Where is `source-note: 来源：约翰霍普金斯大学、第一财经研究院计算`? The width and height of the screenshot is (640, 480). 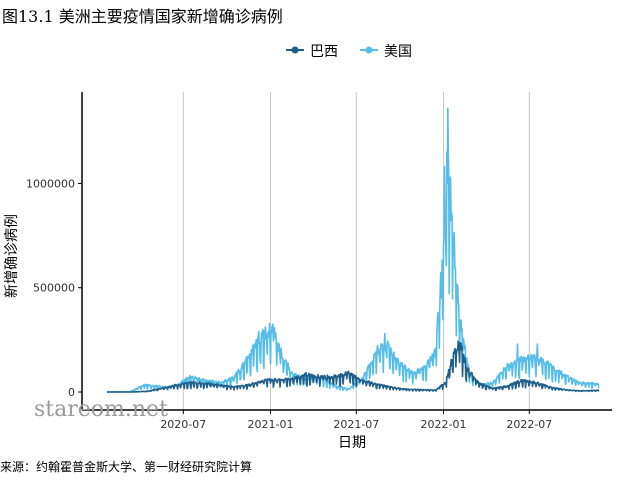
source-note: 来源：约翰霍普金斯大学、第一财经研究院计算 is located at coordinates (126, 467).